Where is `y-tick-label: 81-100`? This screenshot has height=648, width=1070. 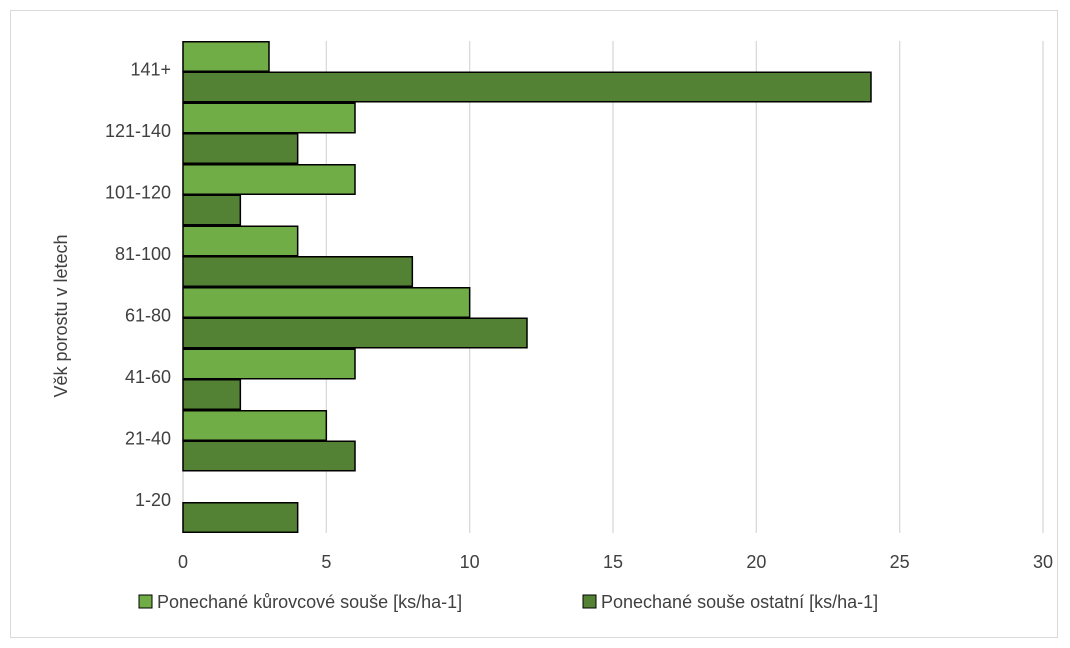 y-tick-label: 81-100 is located at coordinates (143, 254).